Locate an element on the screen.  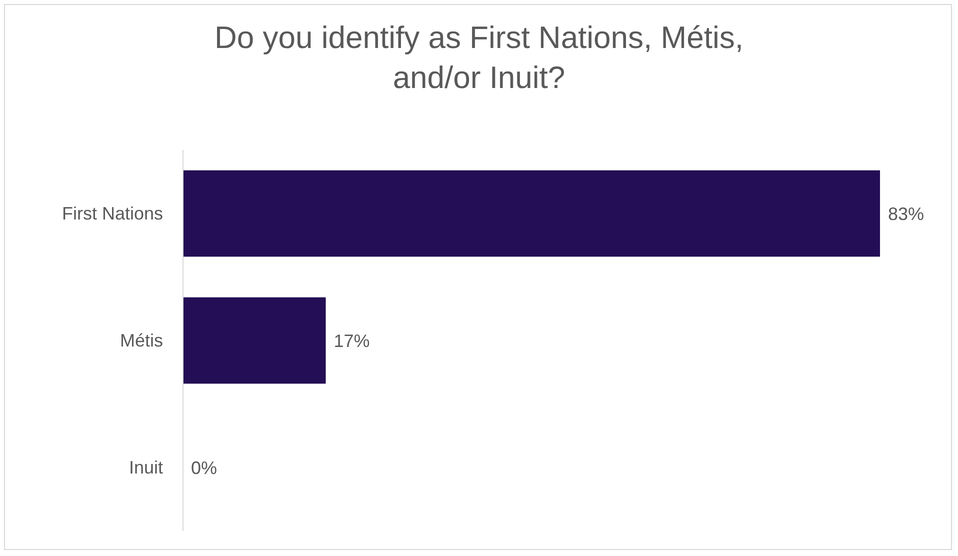
data-label: 83% is located at coordinates (906, 214).